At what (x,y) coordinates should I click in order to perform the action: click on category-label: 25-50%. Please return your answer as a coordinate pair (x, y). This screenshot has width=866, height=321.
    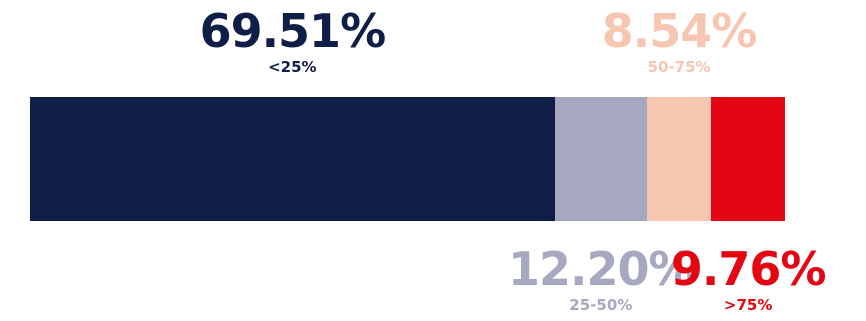
    Looking at the image, I should click on (601, 305).